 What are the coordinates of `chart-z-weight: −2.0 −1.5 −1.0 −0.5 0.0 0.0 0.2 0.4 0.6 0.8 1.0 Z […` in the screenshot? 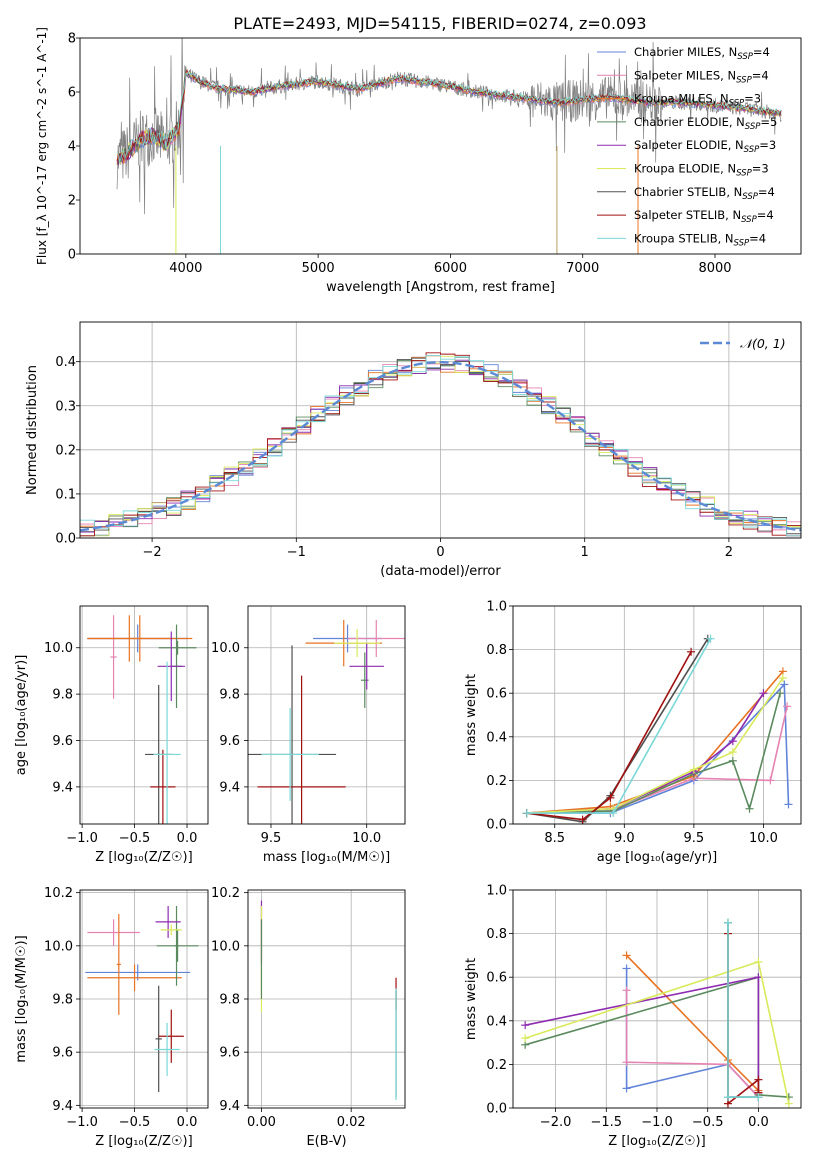 It's located at (633, 1016).